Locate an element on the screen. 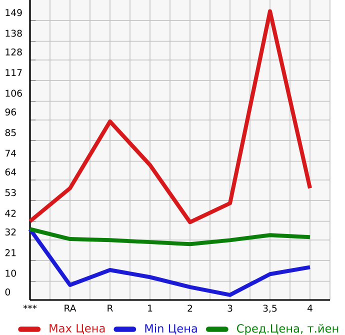  y-tick-label: 128 is located at coordinates (14, 52).